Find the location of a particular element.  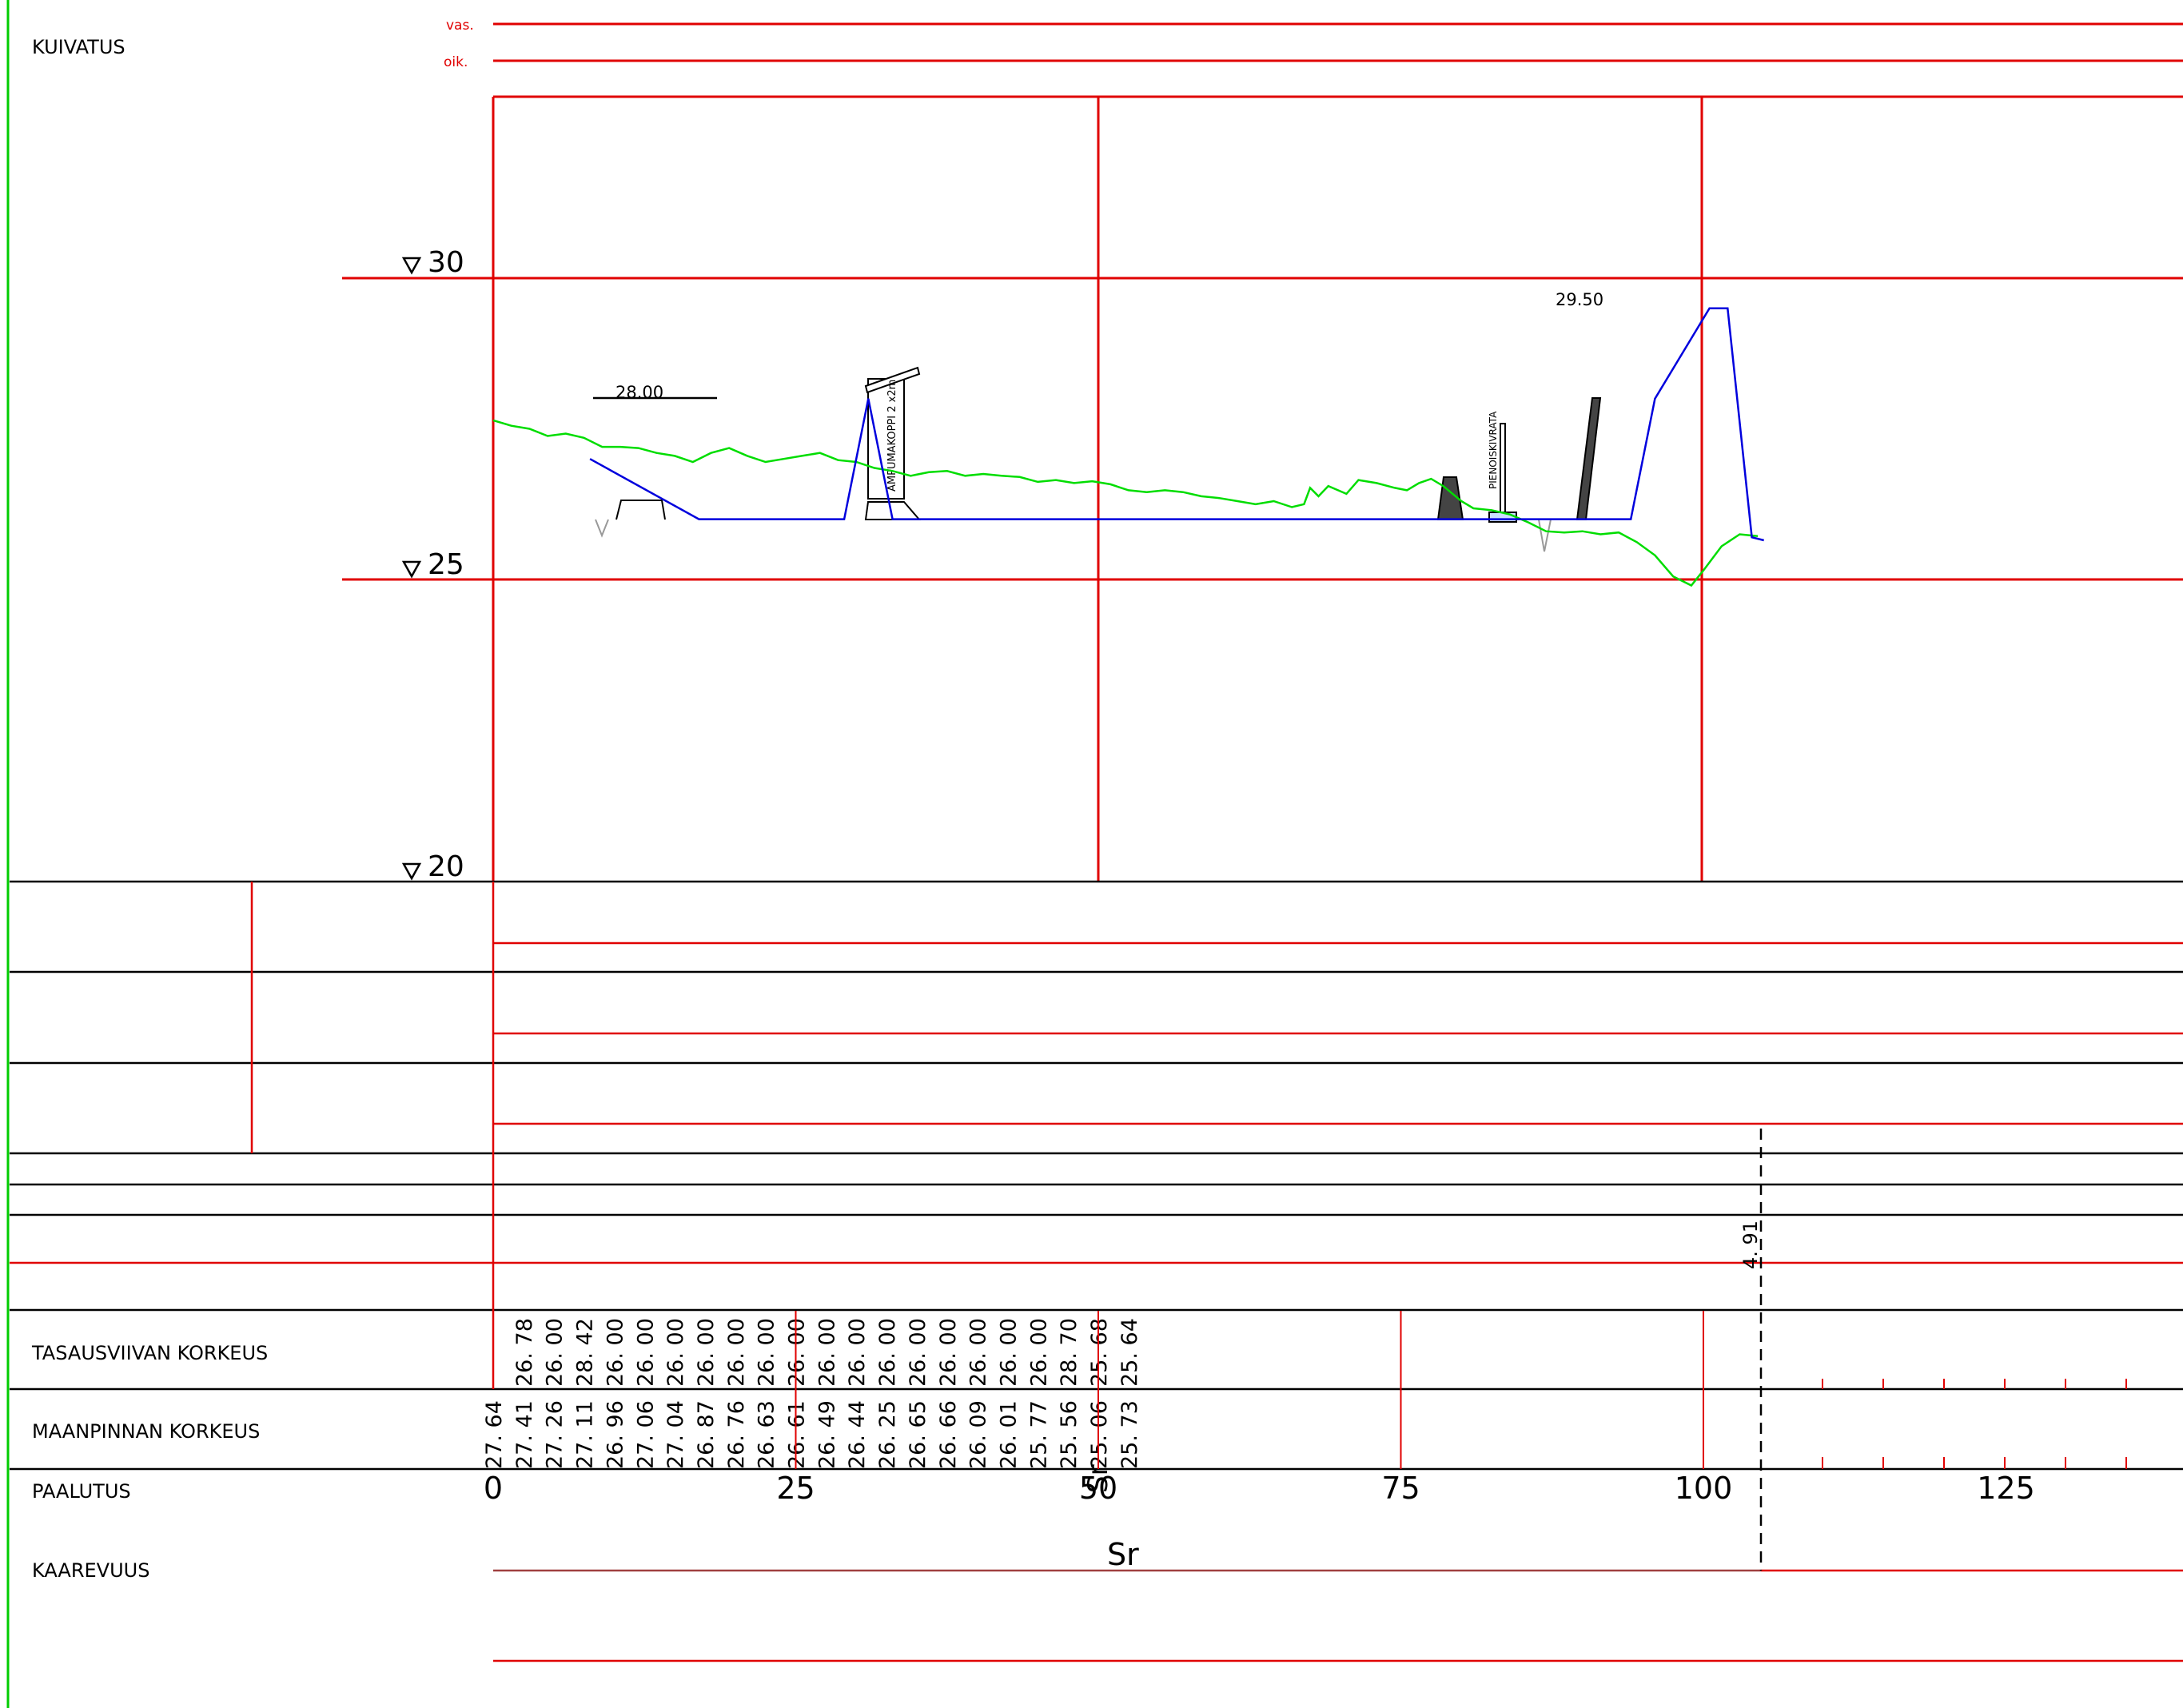

row-label-tasausviiva: TASAUSVIIVAN KORKEUS is located at coordinates (149, 1353).